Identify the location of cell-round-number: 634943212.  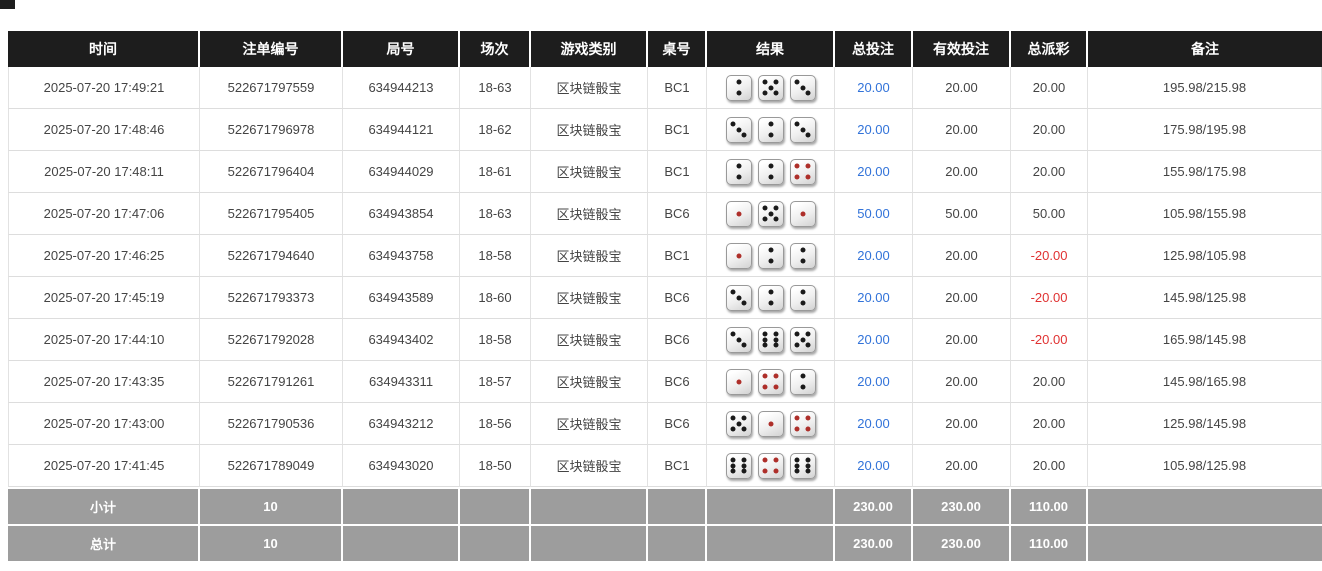
(401, 424).